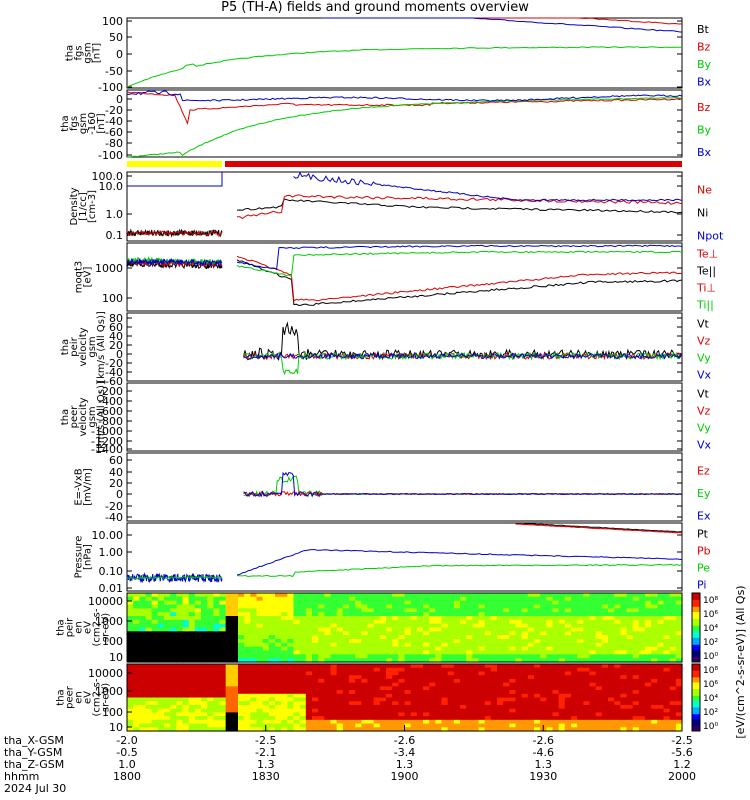  What do you see at coordinates (116, 727) in the screenshot?
I see `y-tick-label: 10` at bounding box center [116, 727].